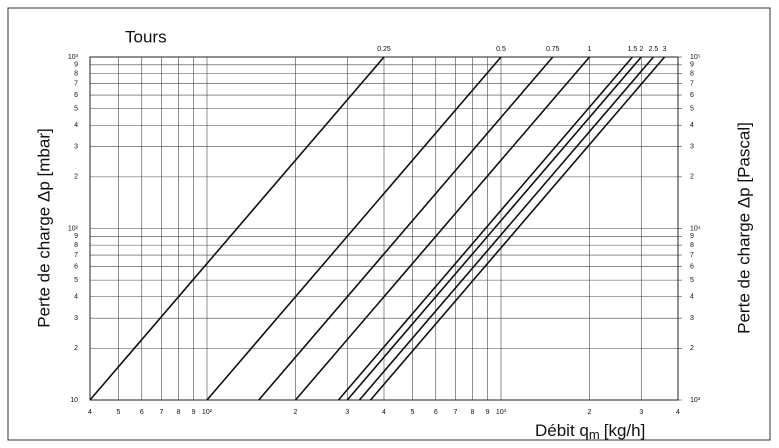  What do you see at coordinates (501, 412) in the screenshot?
I see `x-tick-label: 10³` at bounding box center [501, 412].